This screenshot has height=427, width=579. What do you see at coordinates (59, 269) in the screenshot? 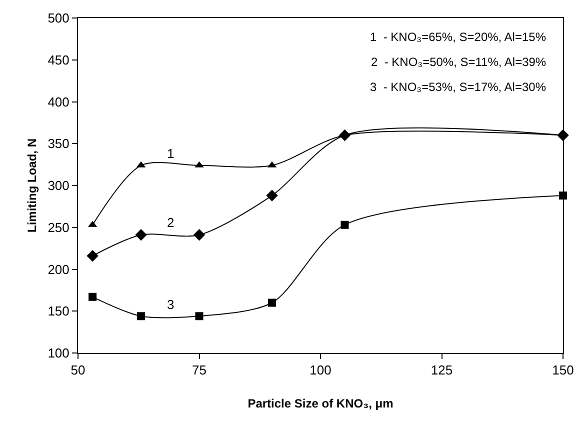
I see `y-tick-label: 200` at bounding box center [59, 269].